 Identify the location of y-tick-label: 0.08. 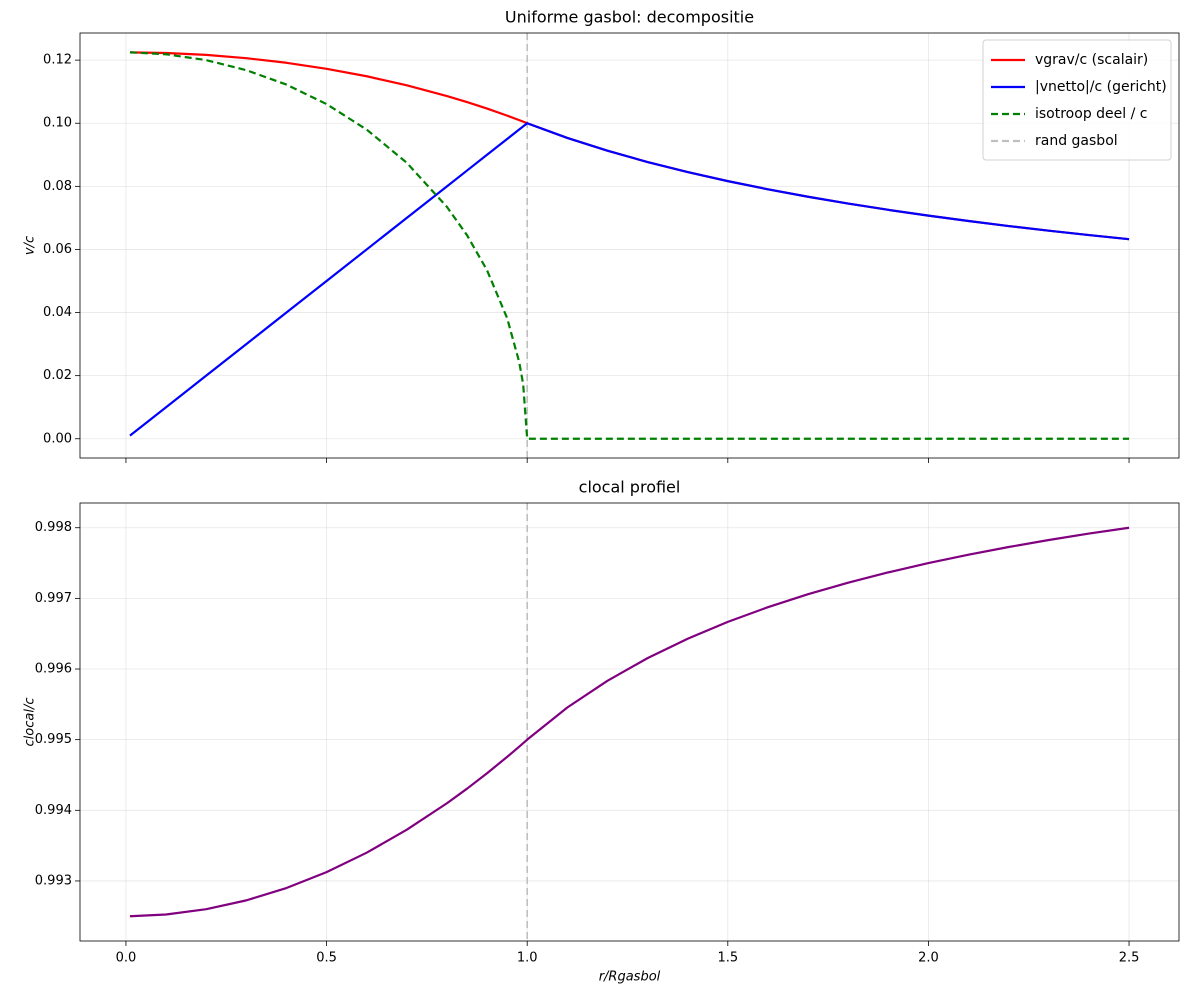
(57, 186).